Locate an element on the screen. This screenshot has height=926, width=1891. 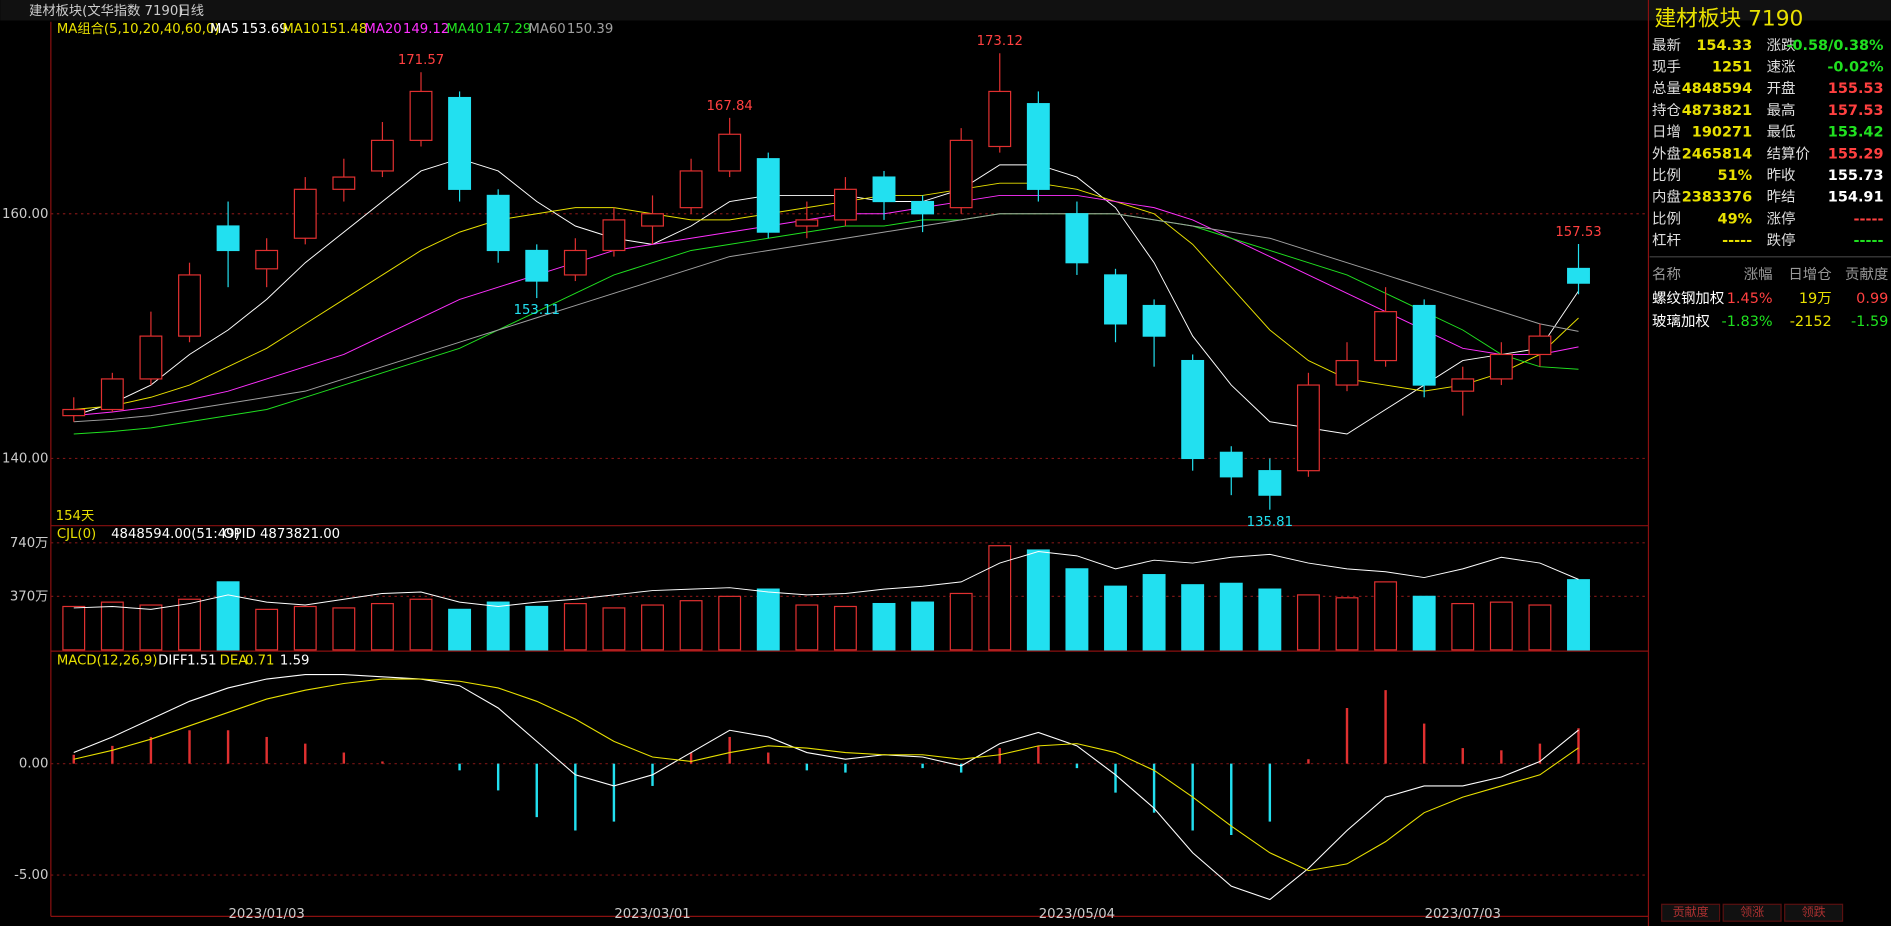
quote-label: 日增 is located at coordinates (1666, 132).